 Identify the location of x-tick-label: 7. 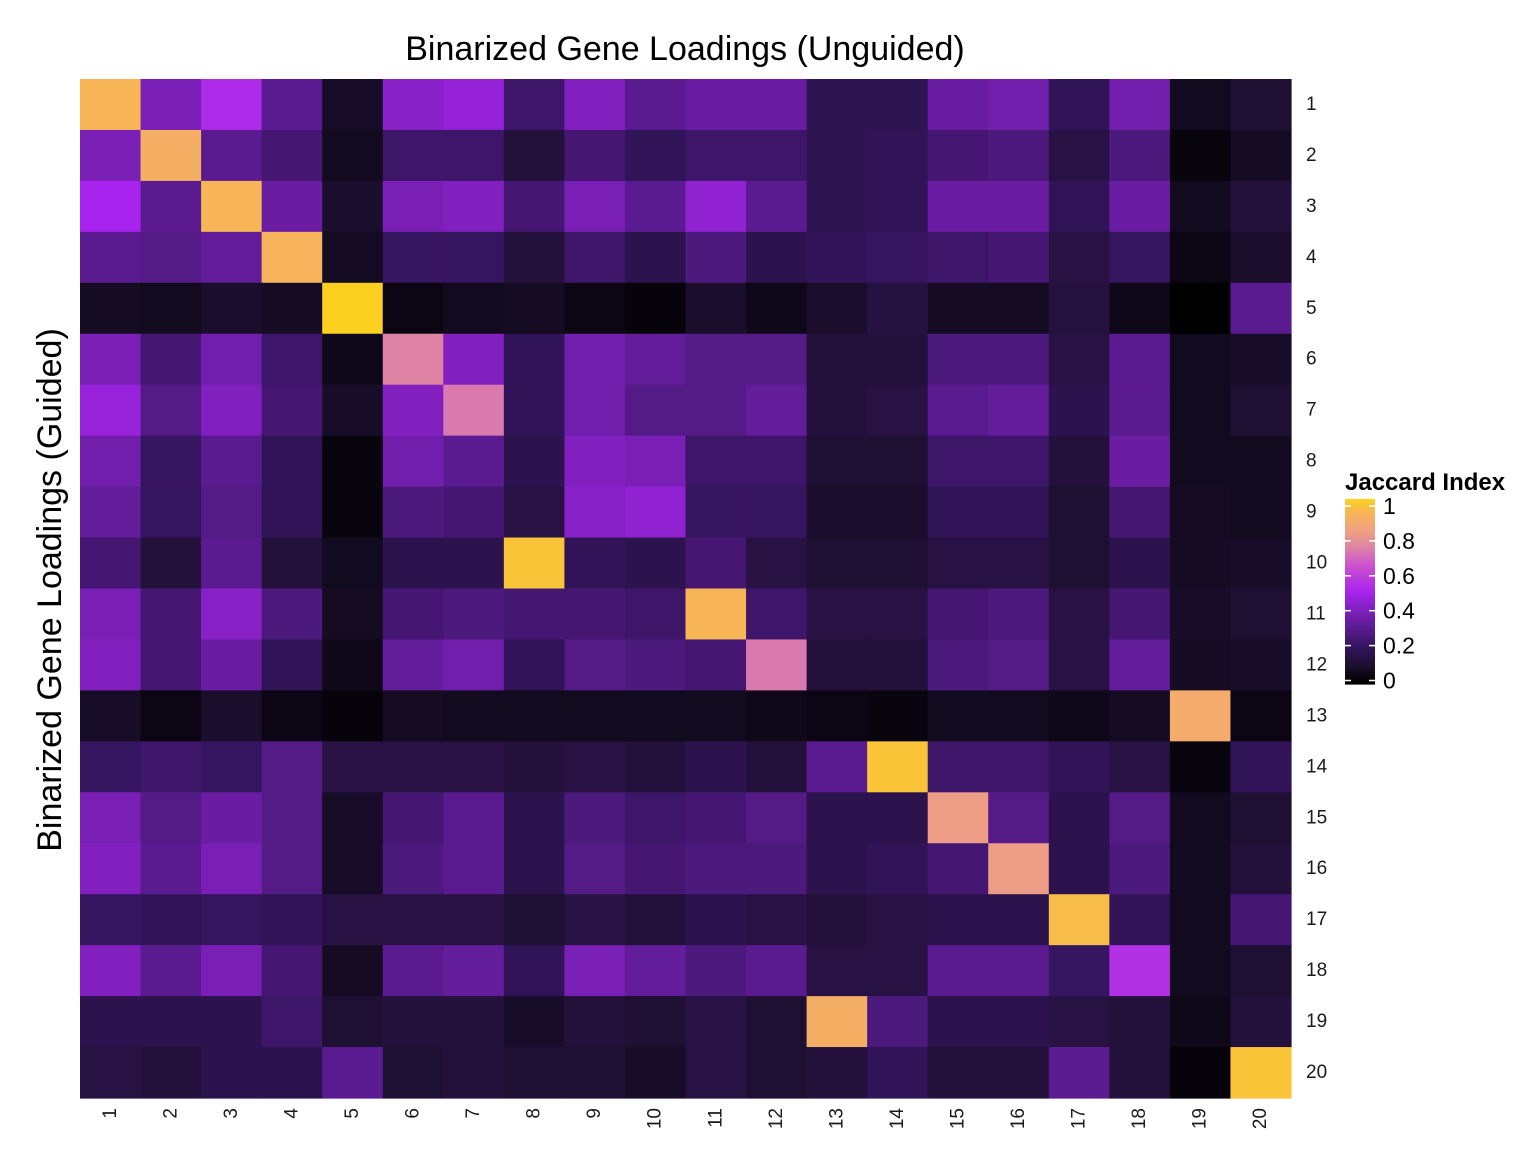
(473, 1113).